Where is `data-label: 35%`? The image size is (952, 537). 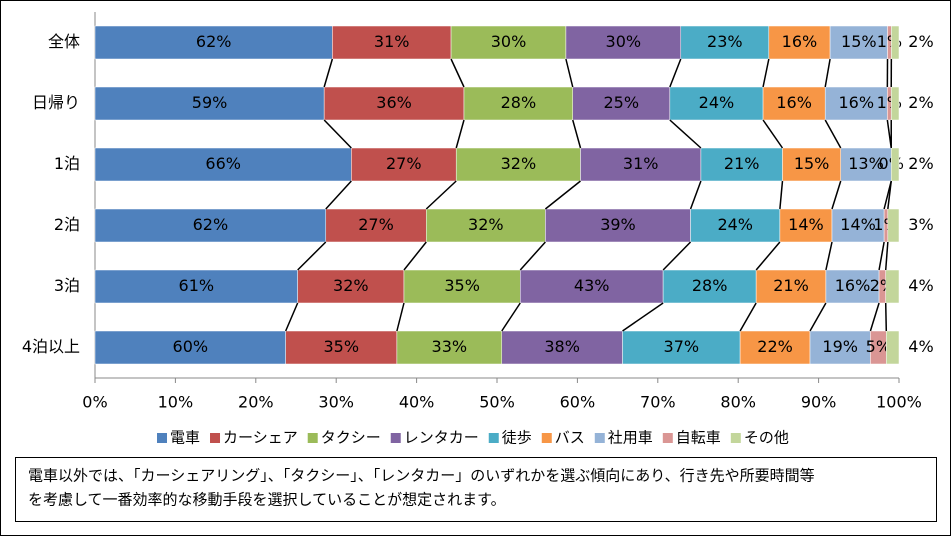 data-label: 35% is located at coordinates (462, 285).